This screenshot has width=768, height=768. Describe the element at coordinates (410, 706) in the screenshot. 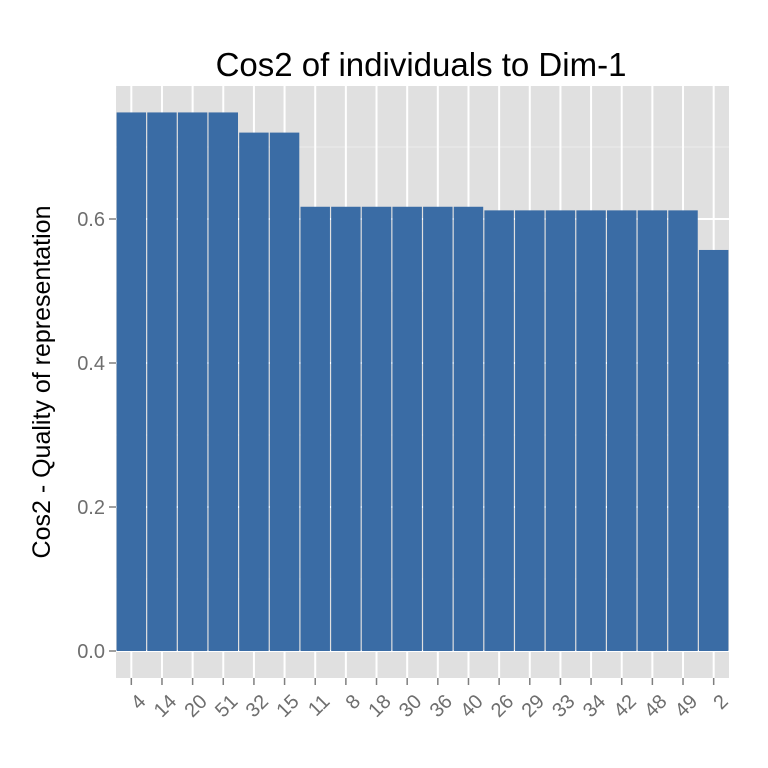

I see `x-tick-label: 30` at that location.